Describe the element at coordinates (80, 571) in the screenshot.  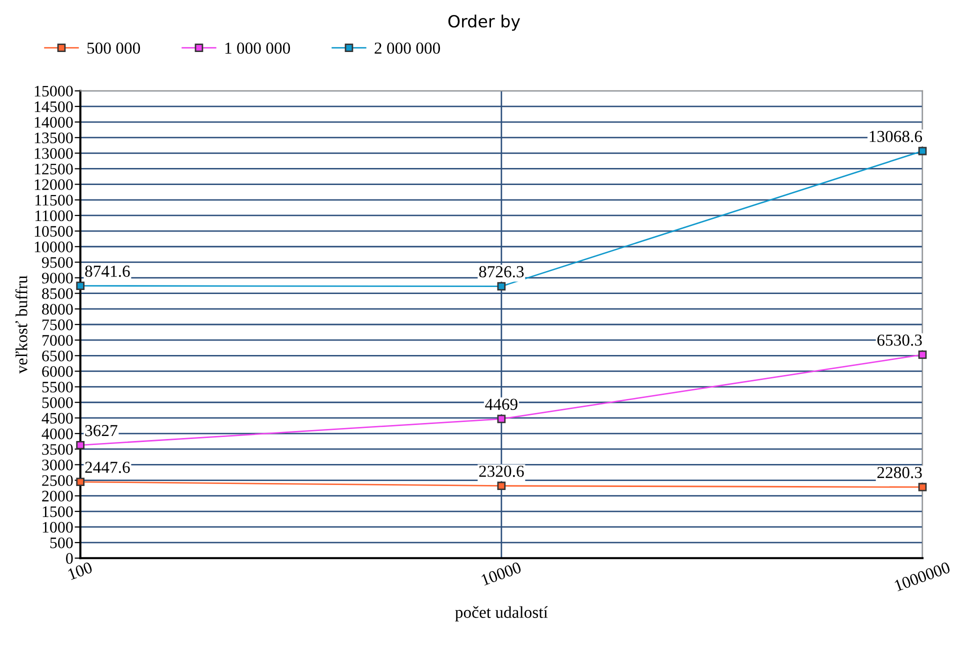
I see `x-tick-label: 100` at that location.